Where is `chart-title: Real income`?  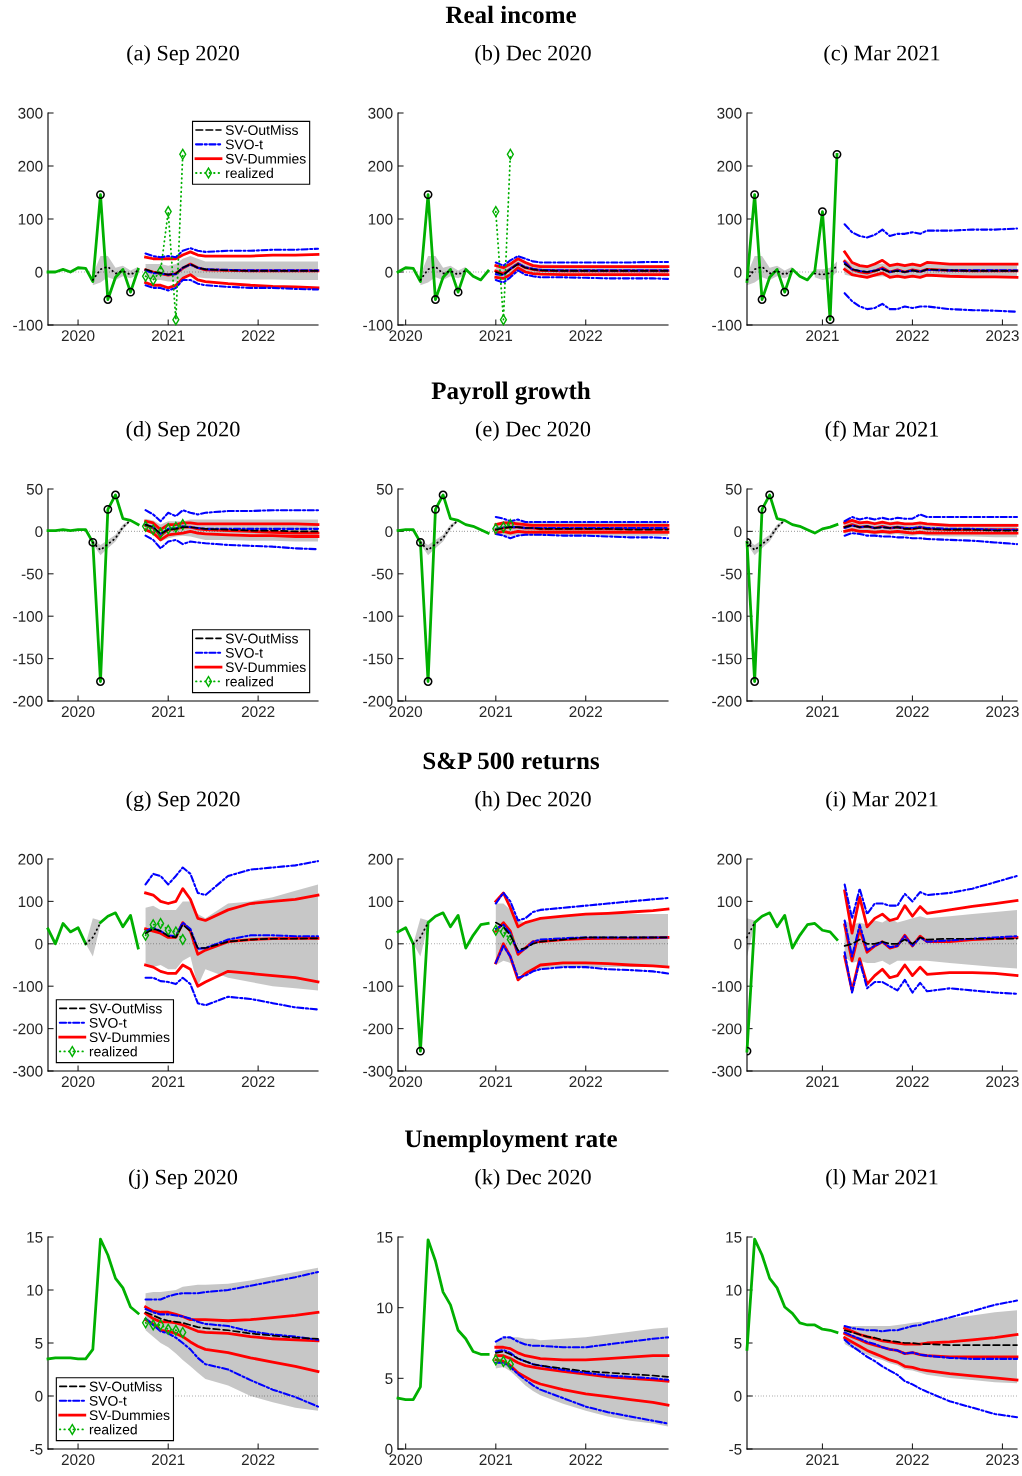
chart-title: Real income is located at coordinates (510, 14).